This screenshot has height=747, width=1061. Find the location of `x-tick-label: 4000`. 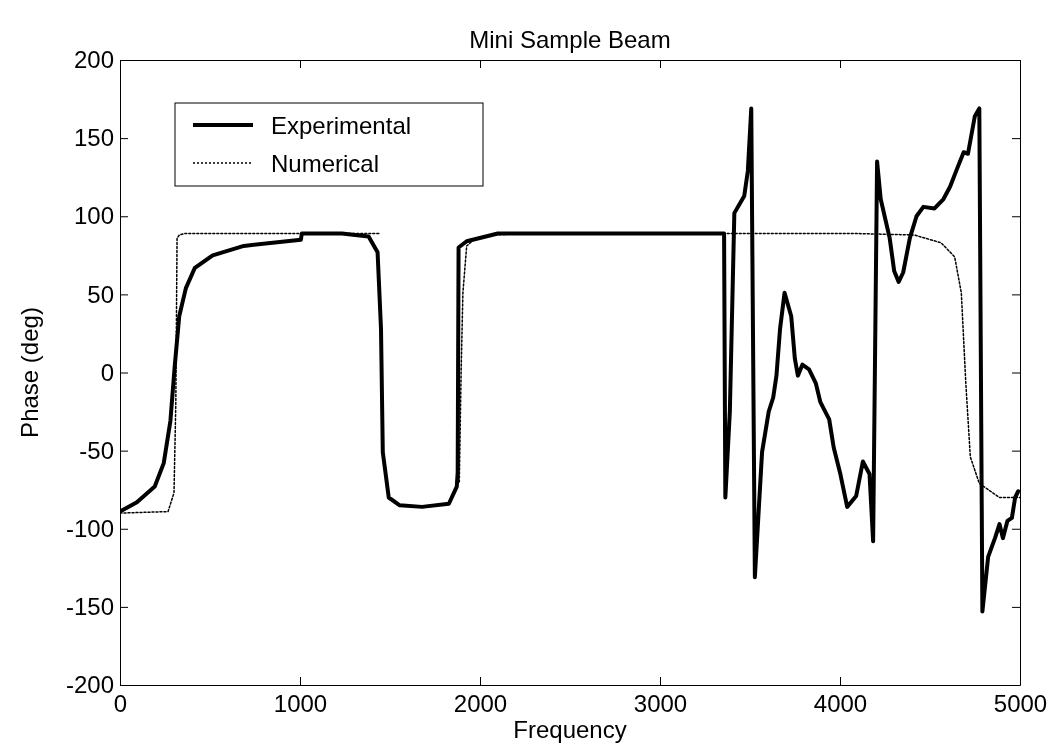

x-tick-label: 4000 is located at coordinates (840, 704).